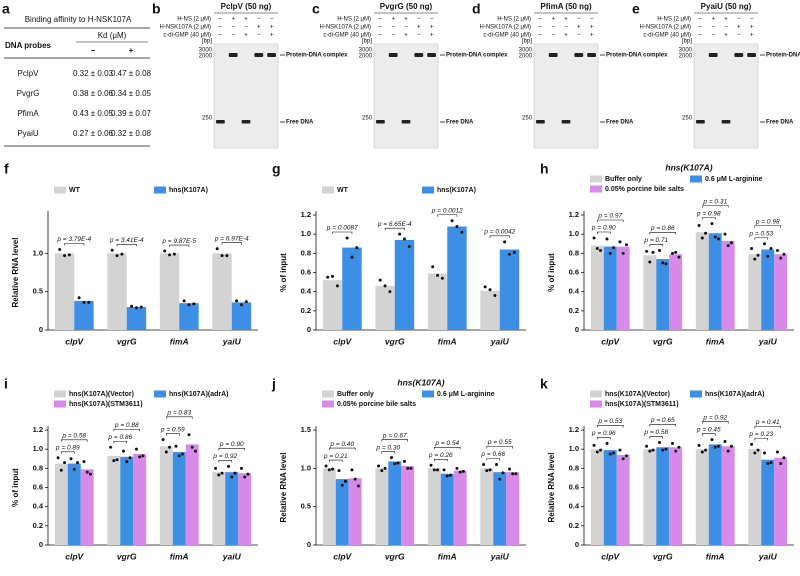  What do you see at coordinates (734, 179) in the screenshot?
I see `legend-label: 0.6 μM L-arginine` at bounding box center [734, 179].